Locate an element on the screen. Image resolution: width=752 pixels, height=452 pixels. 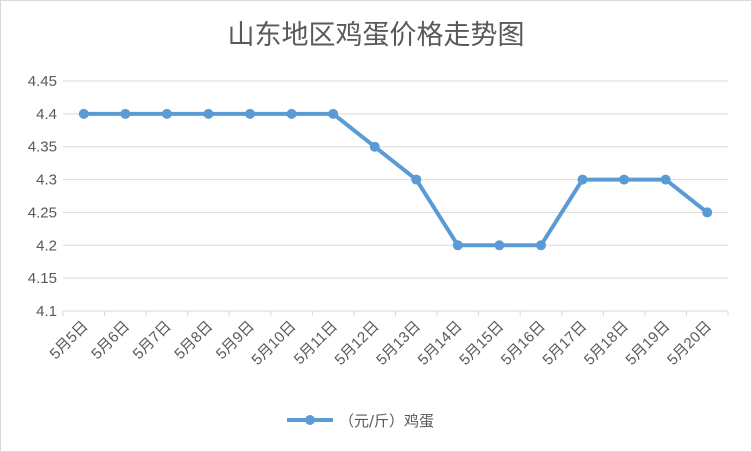
x-tick-label: 5月13日 is located at coordinates (398, 343).